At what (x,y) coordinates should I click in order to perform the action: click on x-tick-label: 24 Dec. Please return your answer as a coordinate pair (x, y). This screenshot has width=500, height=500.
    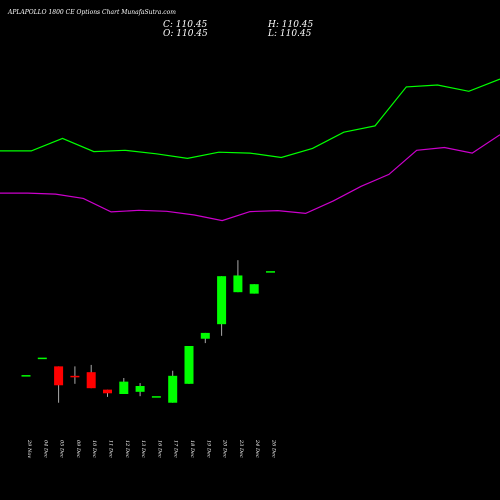
    Looking at the image, I should click on (257, 448).